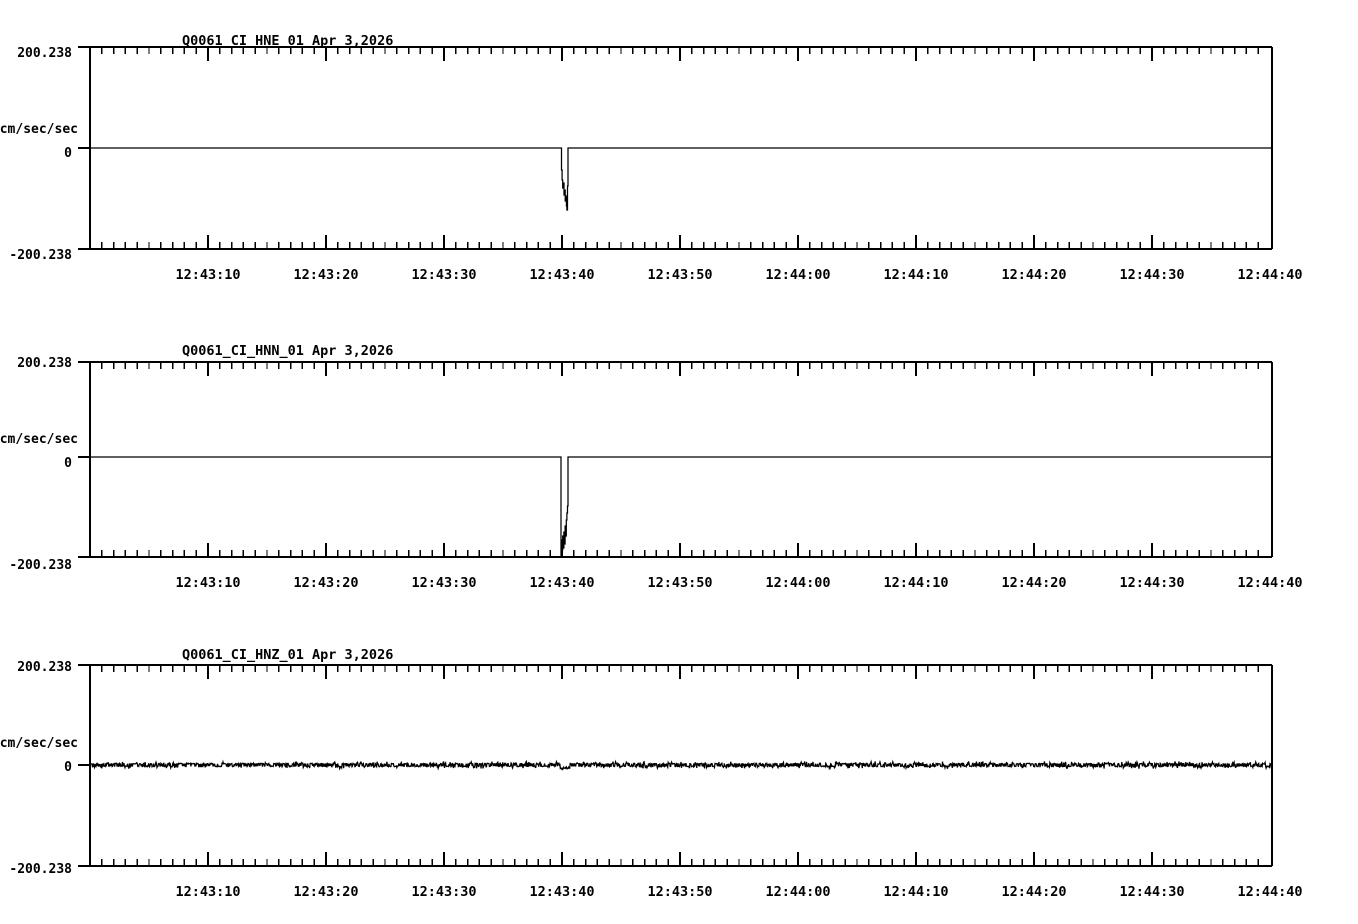 The image size is (1358, 924). I want to click on waveform-trace-hnz, so click(681, 765).